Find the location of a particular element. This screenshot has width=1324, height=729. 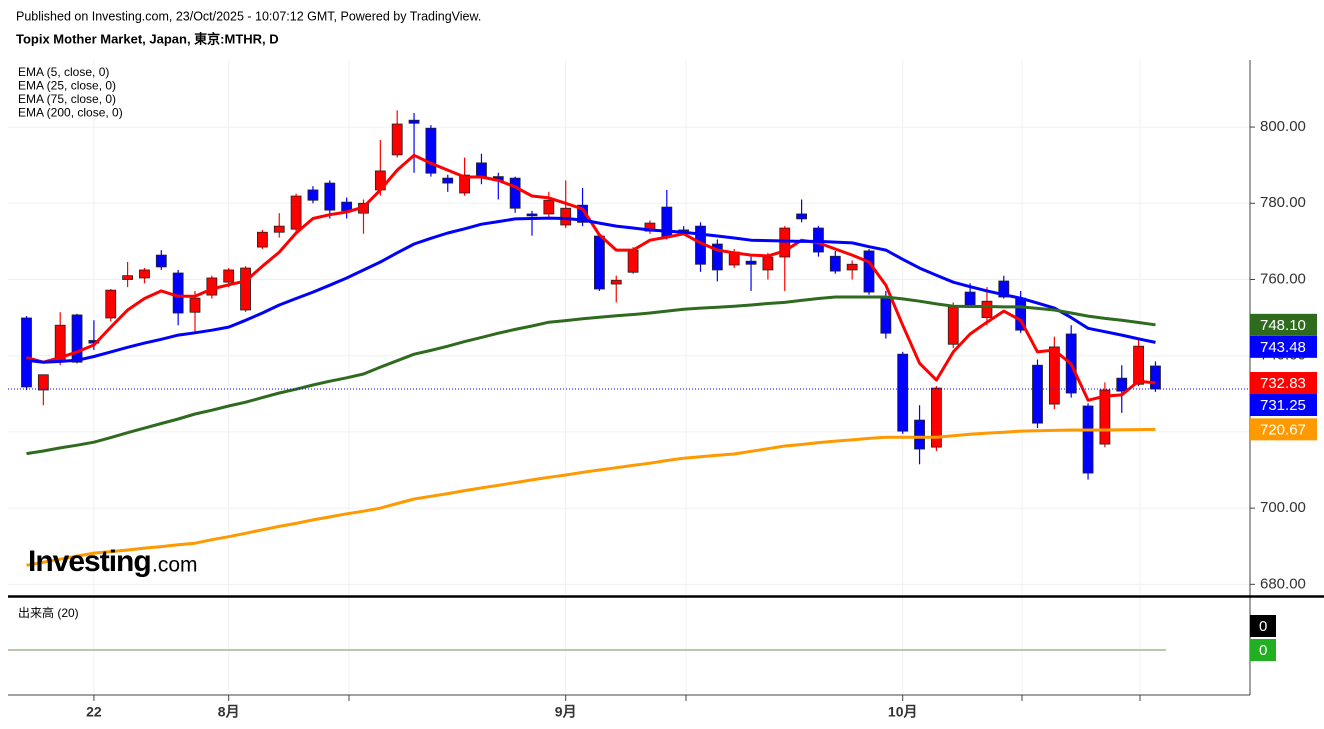

legend-entry: EMA (5, close, 0) is located at coordinates (63, 72).